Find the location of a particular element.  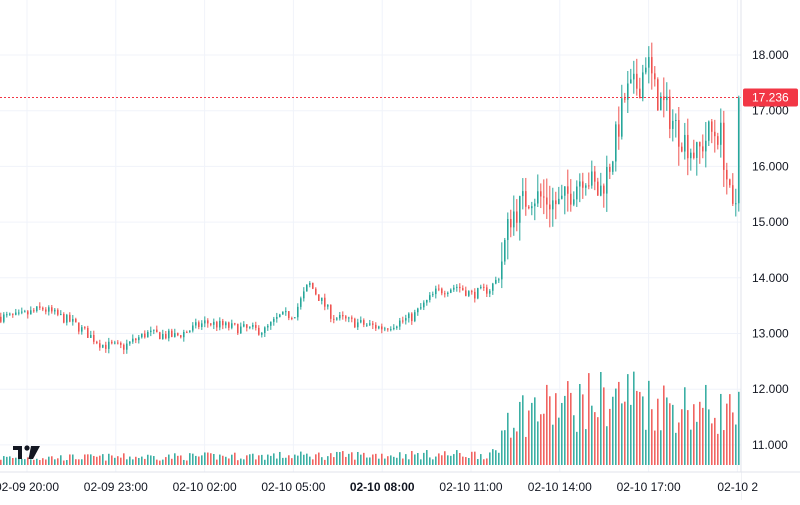

last-price-tag: 17.236 is located at coordinates (770, 97).